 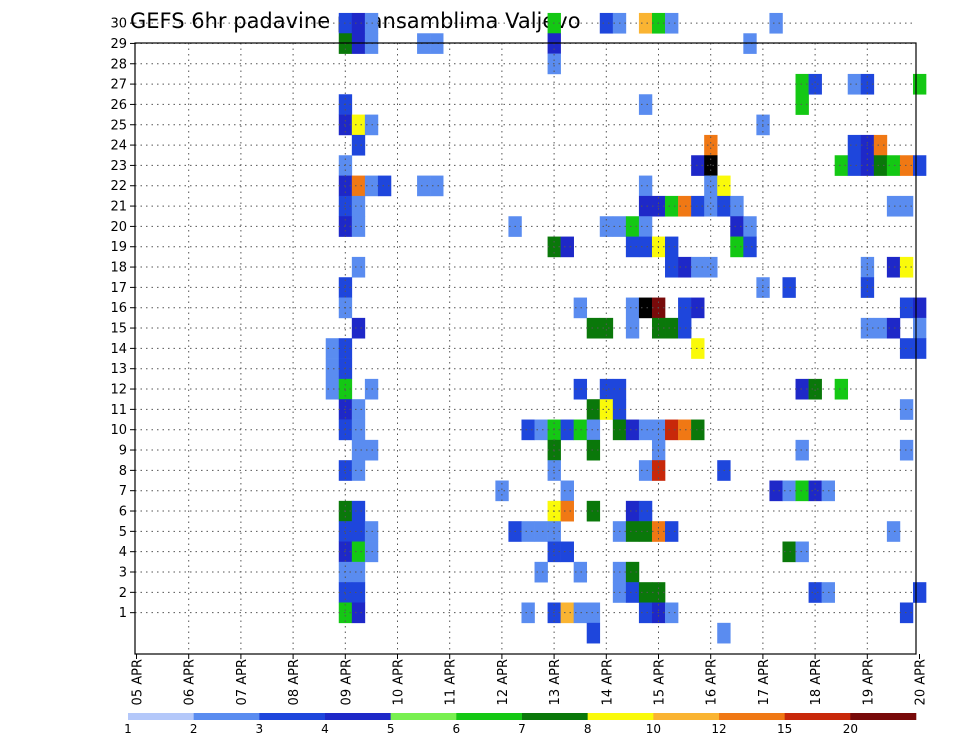 What do you see at coordinates (123, 512) in the screenshot?
I see `y-tick-label: 6` at bounding box center [123, 512].